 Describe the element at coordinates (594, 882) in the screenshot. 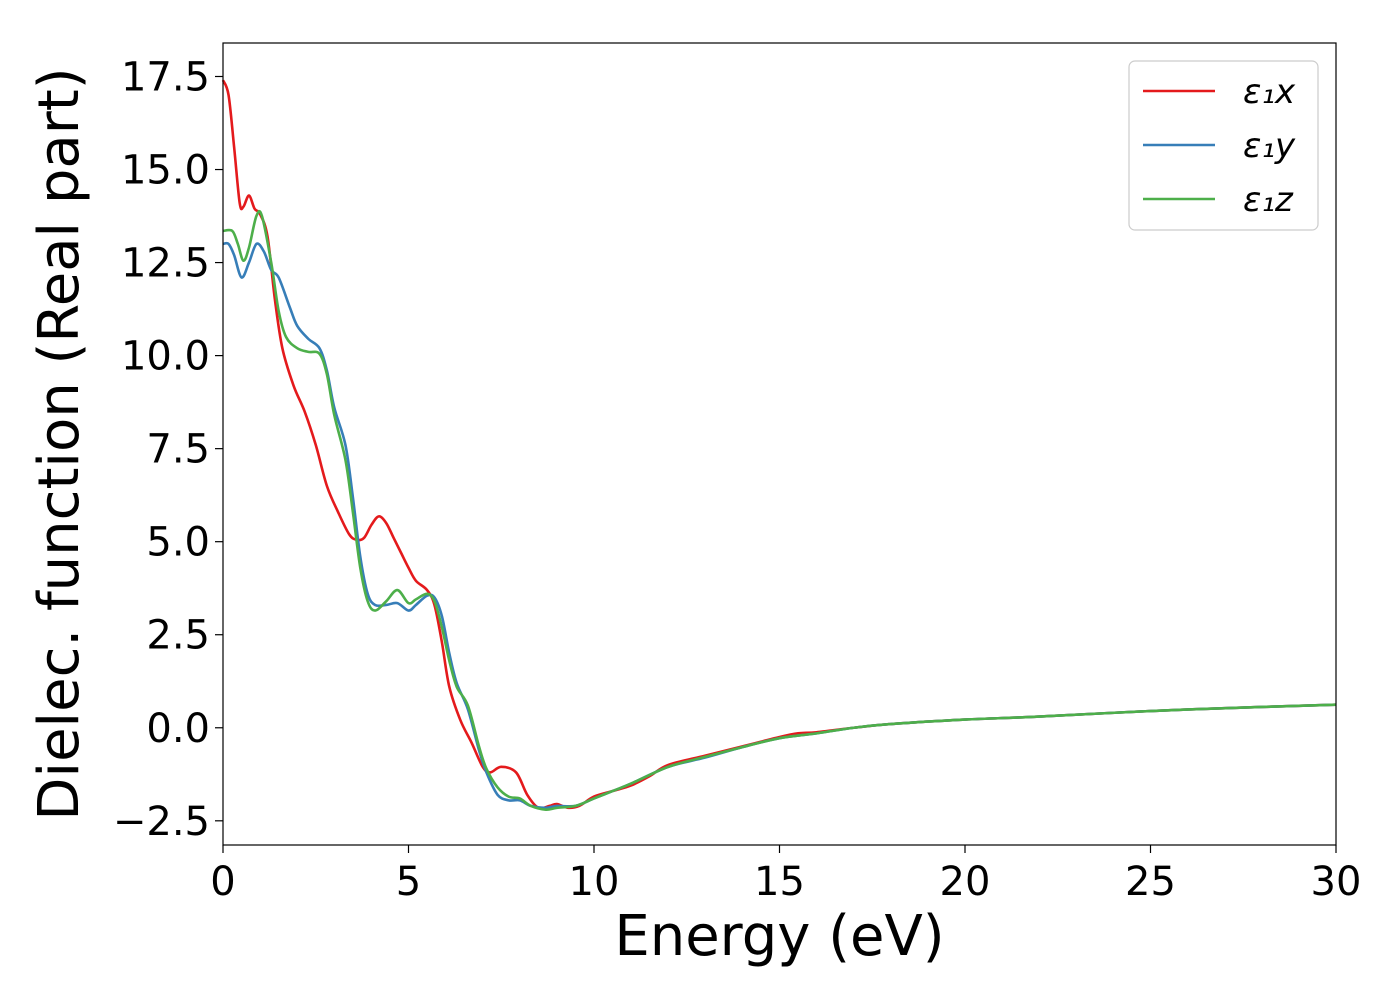

I see `x-tick-label: 10` at that location.